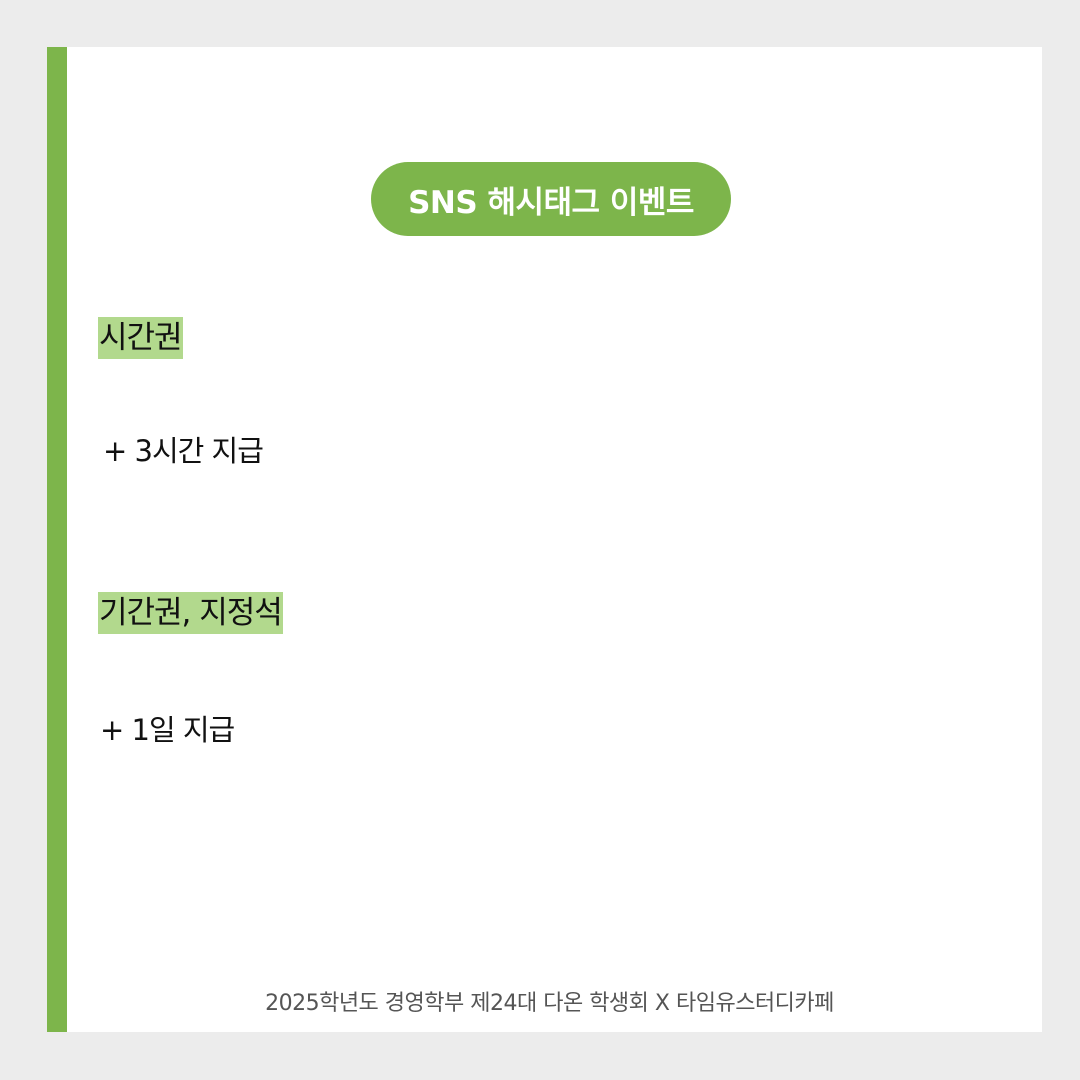  What do you see at coordinates (57, 539) in the screenshot?
I see `accent-bar` at bounding box center [57, 539].